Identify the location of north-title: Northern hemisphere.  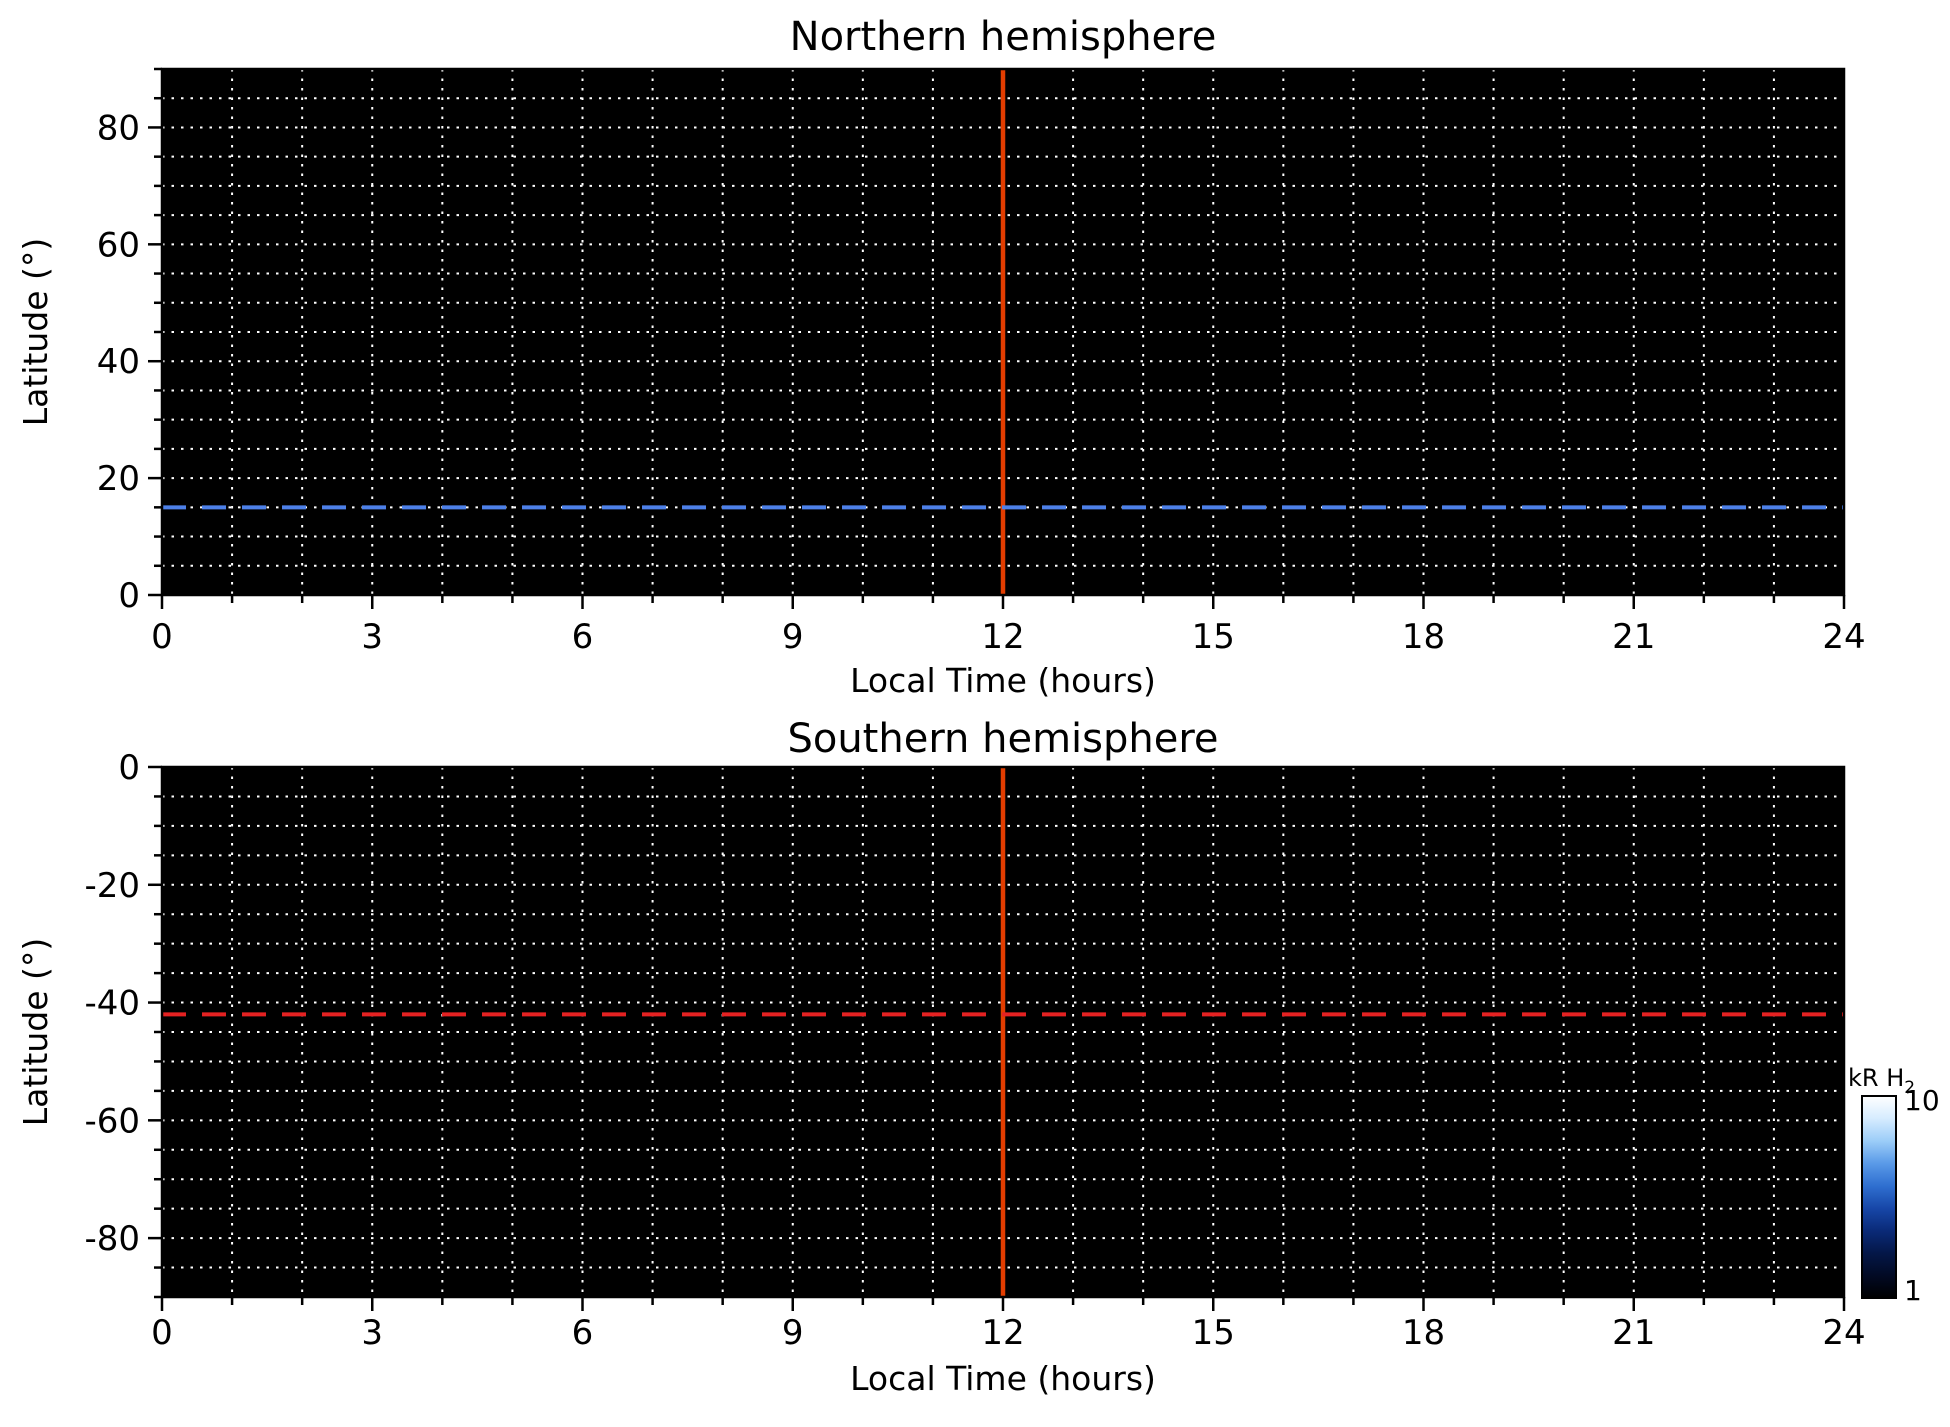
(1003, 37).